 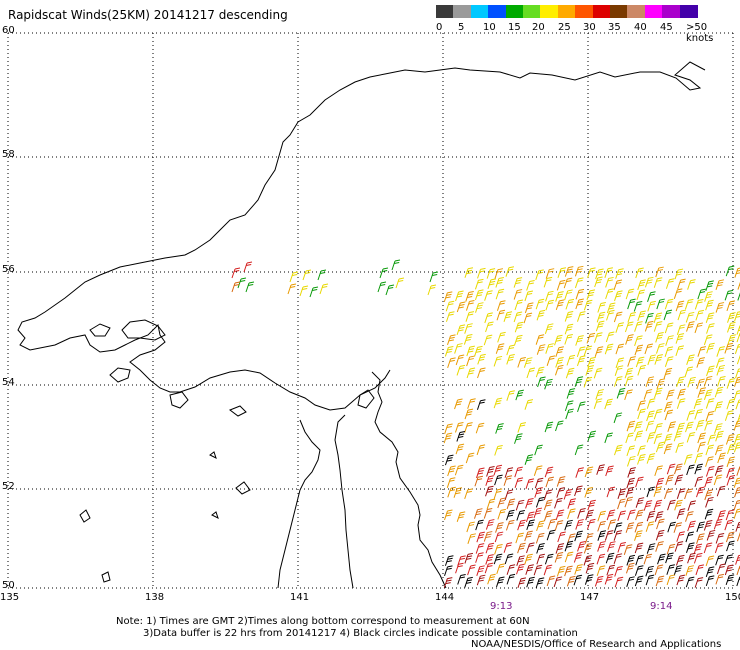 I want to click on colorbar-label: 25, so click(x=564, y=27).